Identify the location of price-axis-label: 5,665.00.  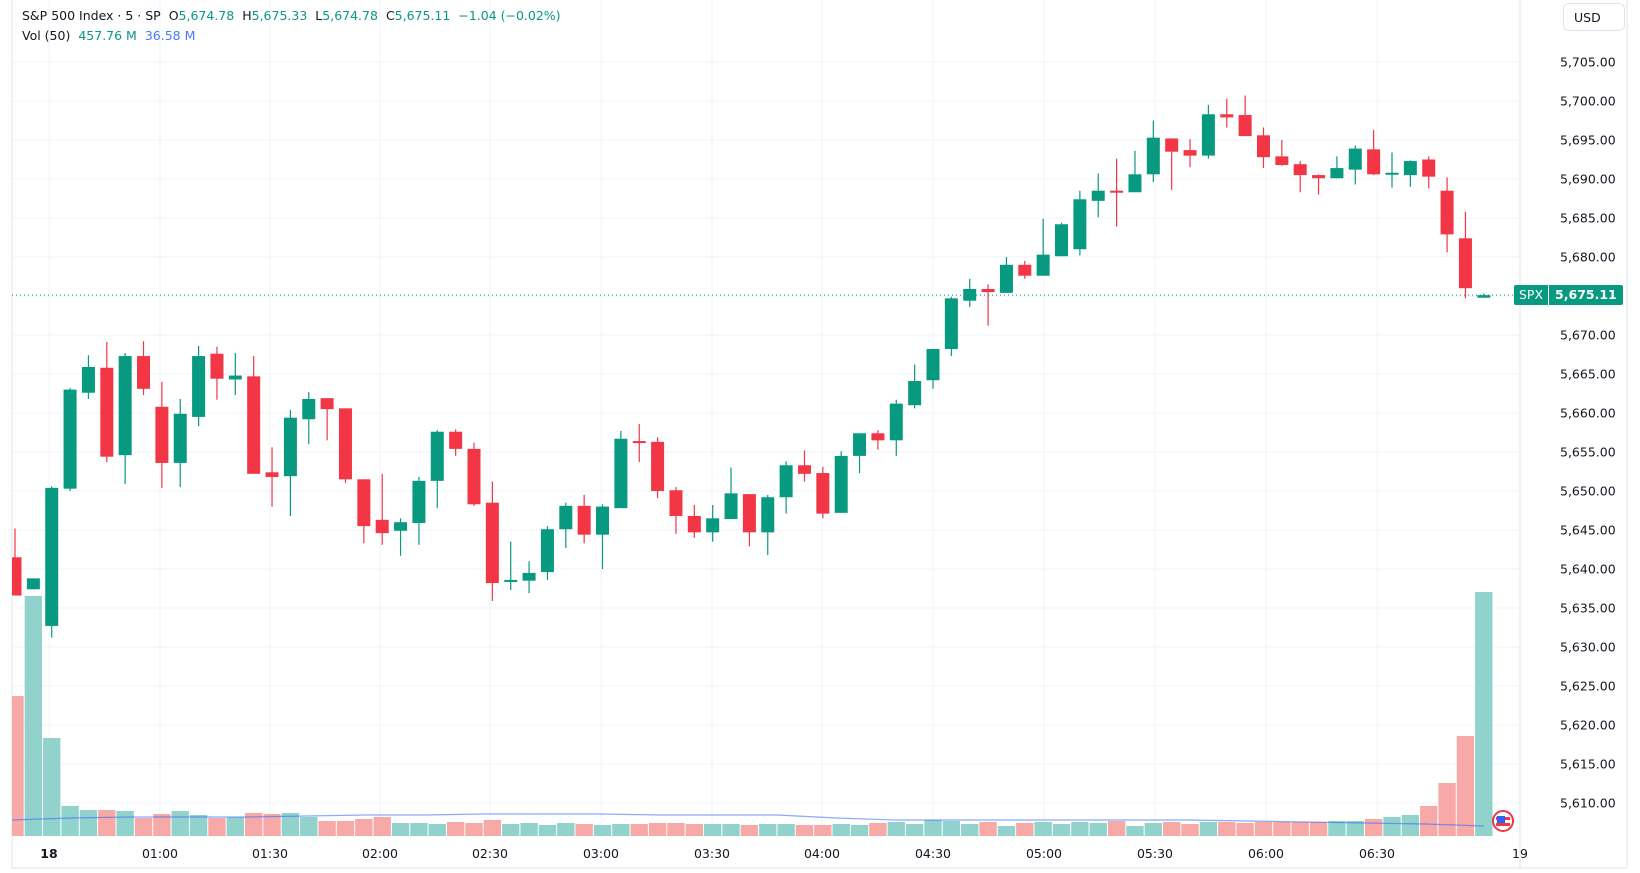
(1588, 374).